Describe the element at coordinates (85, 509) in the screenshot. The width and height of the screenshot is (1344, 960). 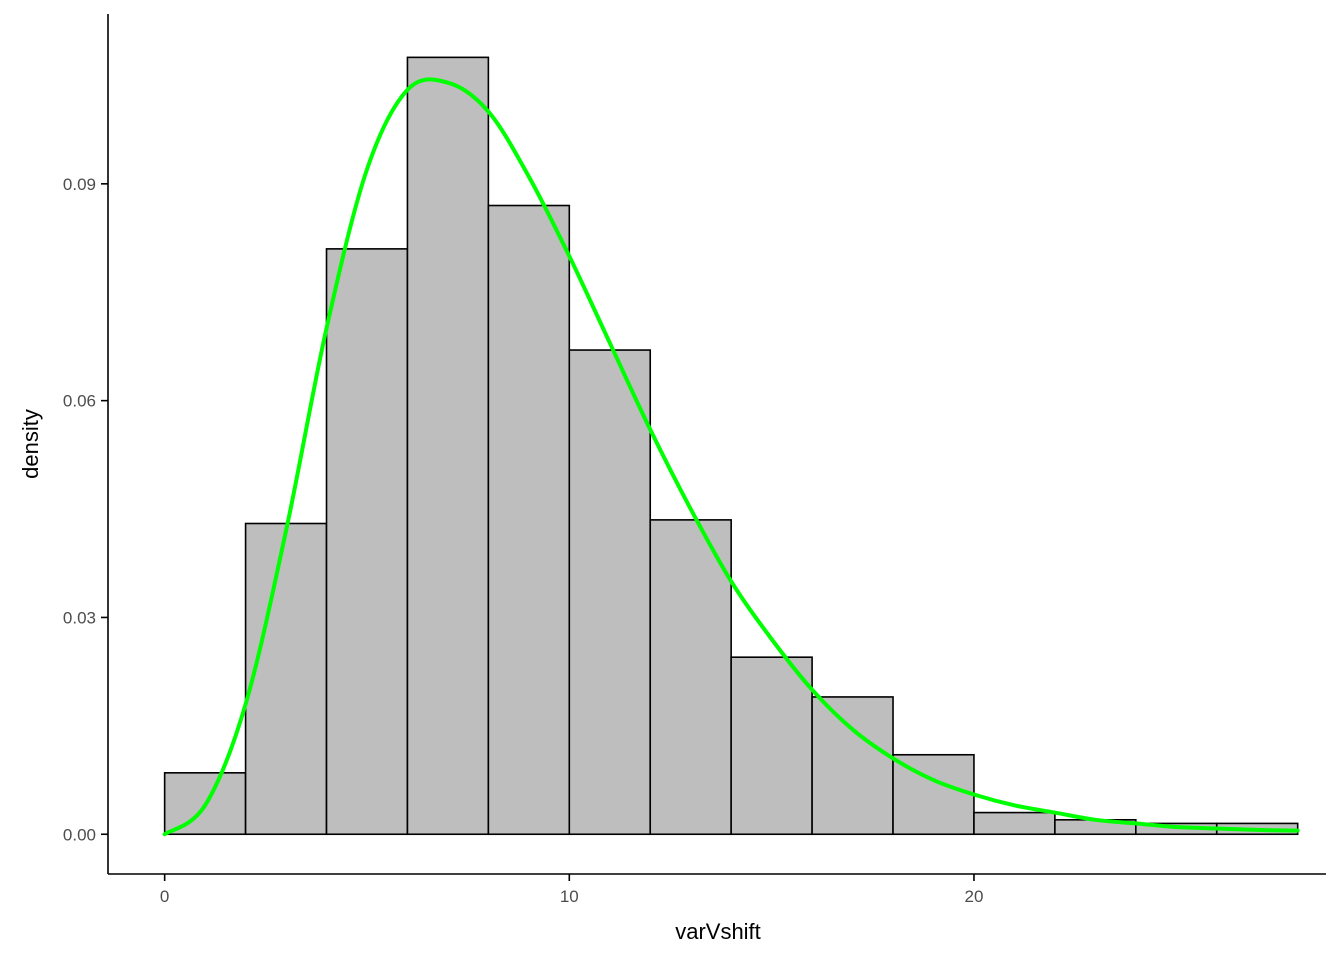
I see `y-axis-ticks: 0.00 0.03 0.06 0.09` at that location.